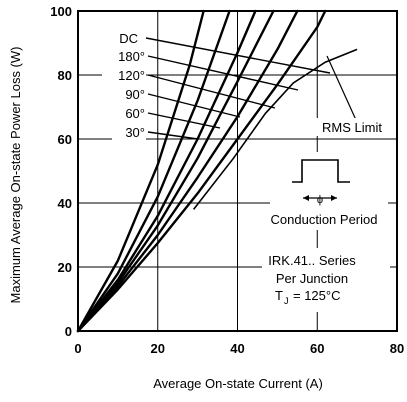  What do you see at coordinates (135, 94) in the screenshot?
I see `curve-label-90: 90°` at bounding box center [135, 94].